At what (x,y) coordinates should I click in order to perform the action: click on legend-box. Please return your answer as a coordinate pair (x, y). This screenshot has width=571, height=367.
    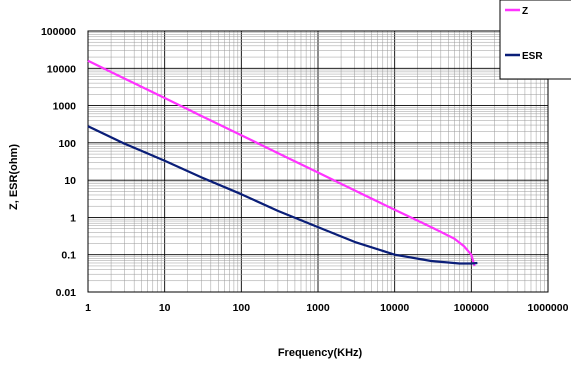
    Looking at the image, I should click on (535, 40).